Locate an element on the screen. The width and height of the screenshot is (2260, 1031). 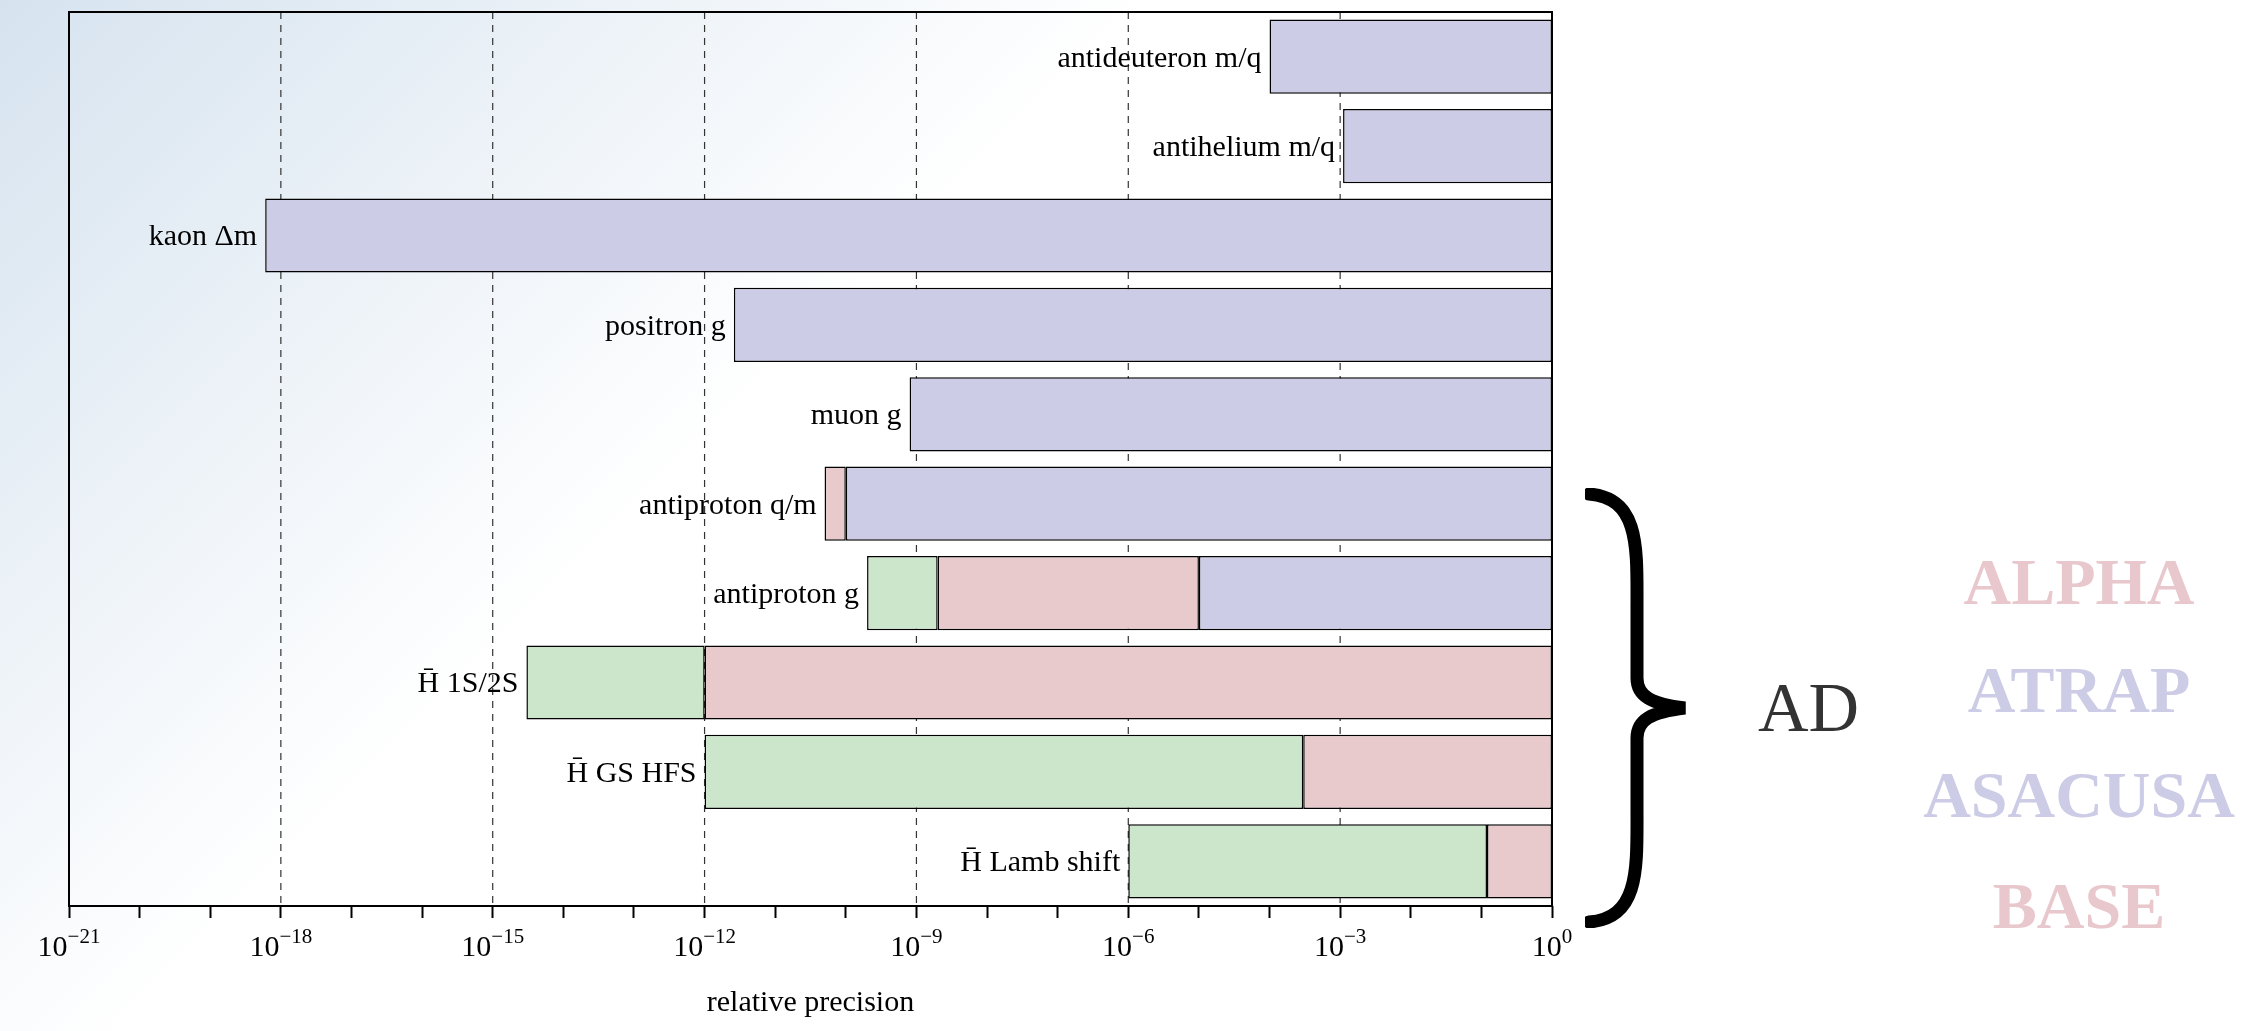
y-tick-label: antihelium m/q is located at coordinates (1244, 145).